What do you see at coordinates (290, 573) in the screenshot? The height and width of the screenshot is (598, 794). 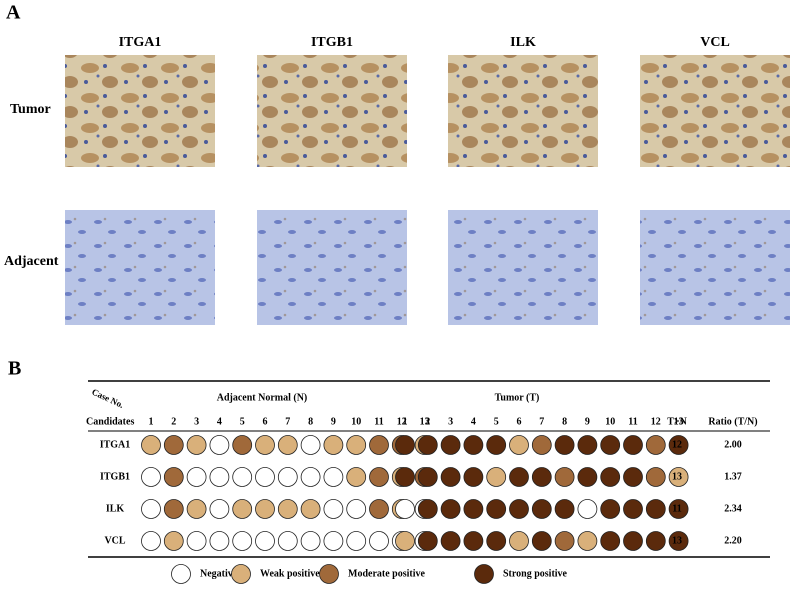 I see `legend-label: Weak positive` at bounding box center [290, 573].